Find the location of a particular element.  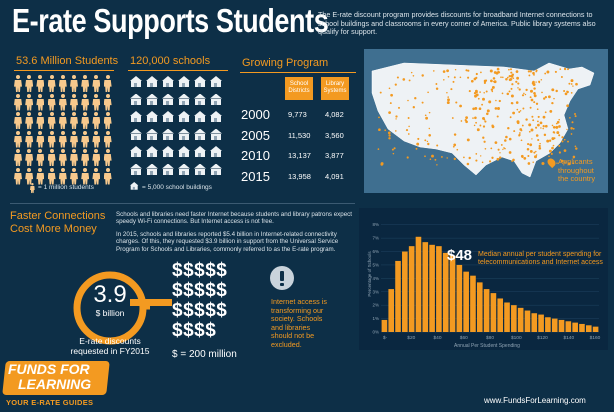

chart-y-tick: 6% is located at coordinates (375, 251).